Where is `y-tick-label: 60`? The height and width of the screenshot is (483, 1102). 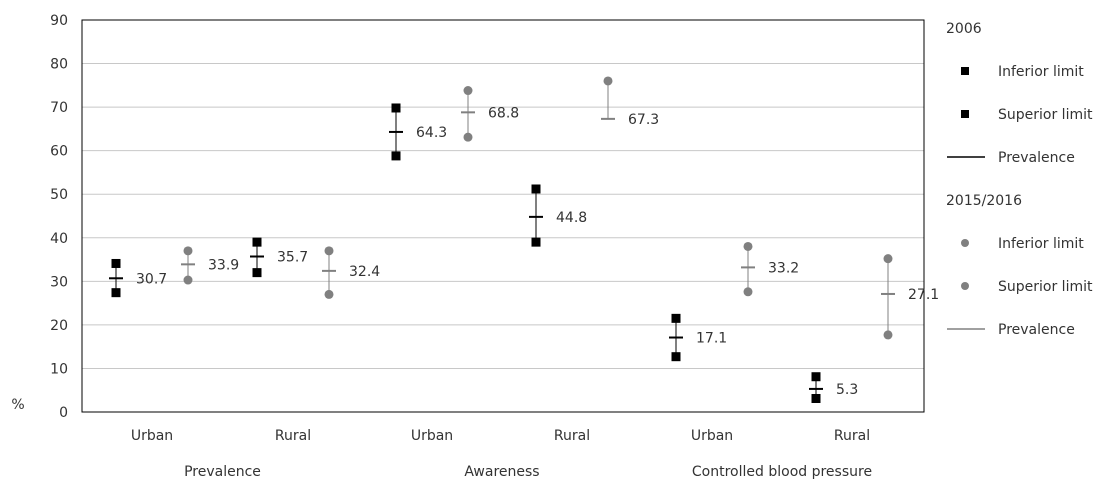 y-tick-label: 60 is located at coordinates (59, 152).